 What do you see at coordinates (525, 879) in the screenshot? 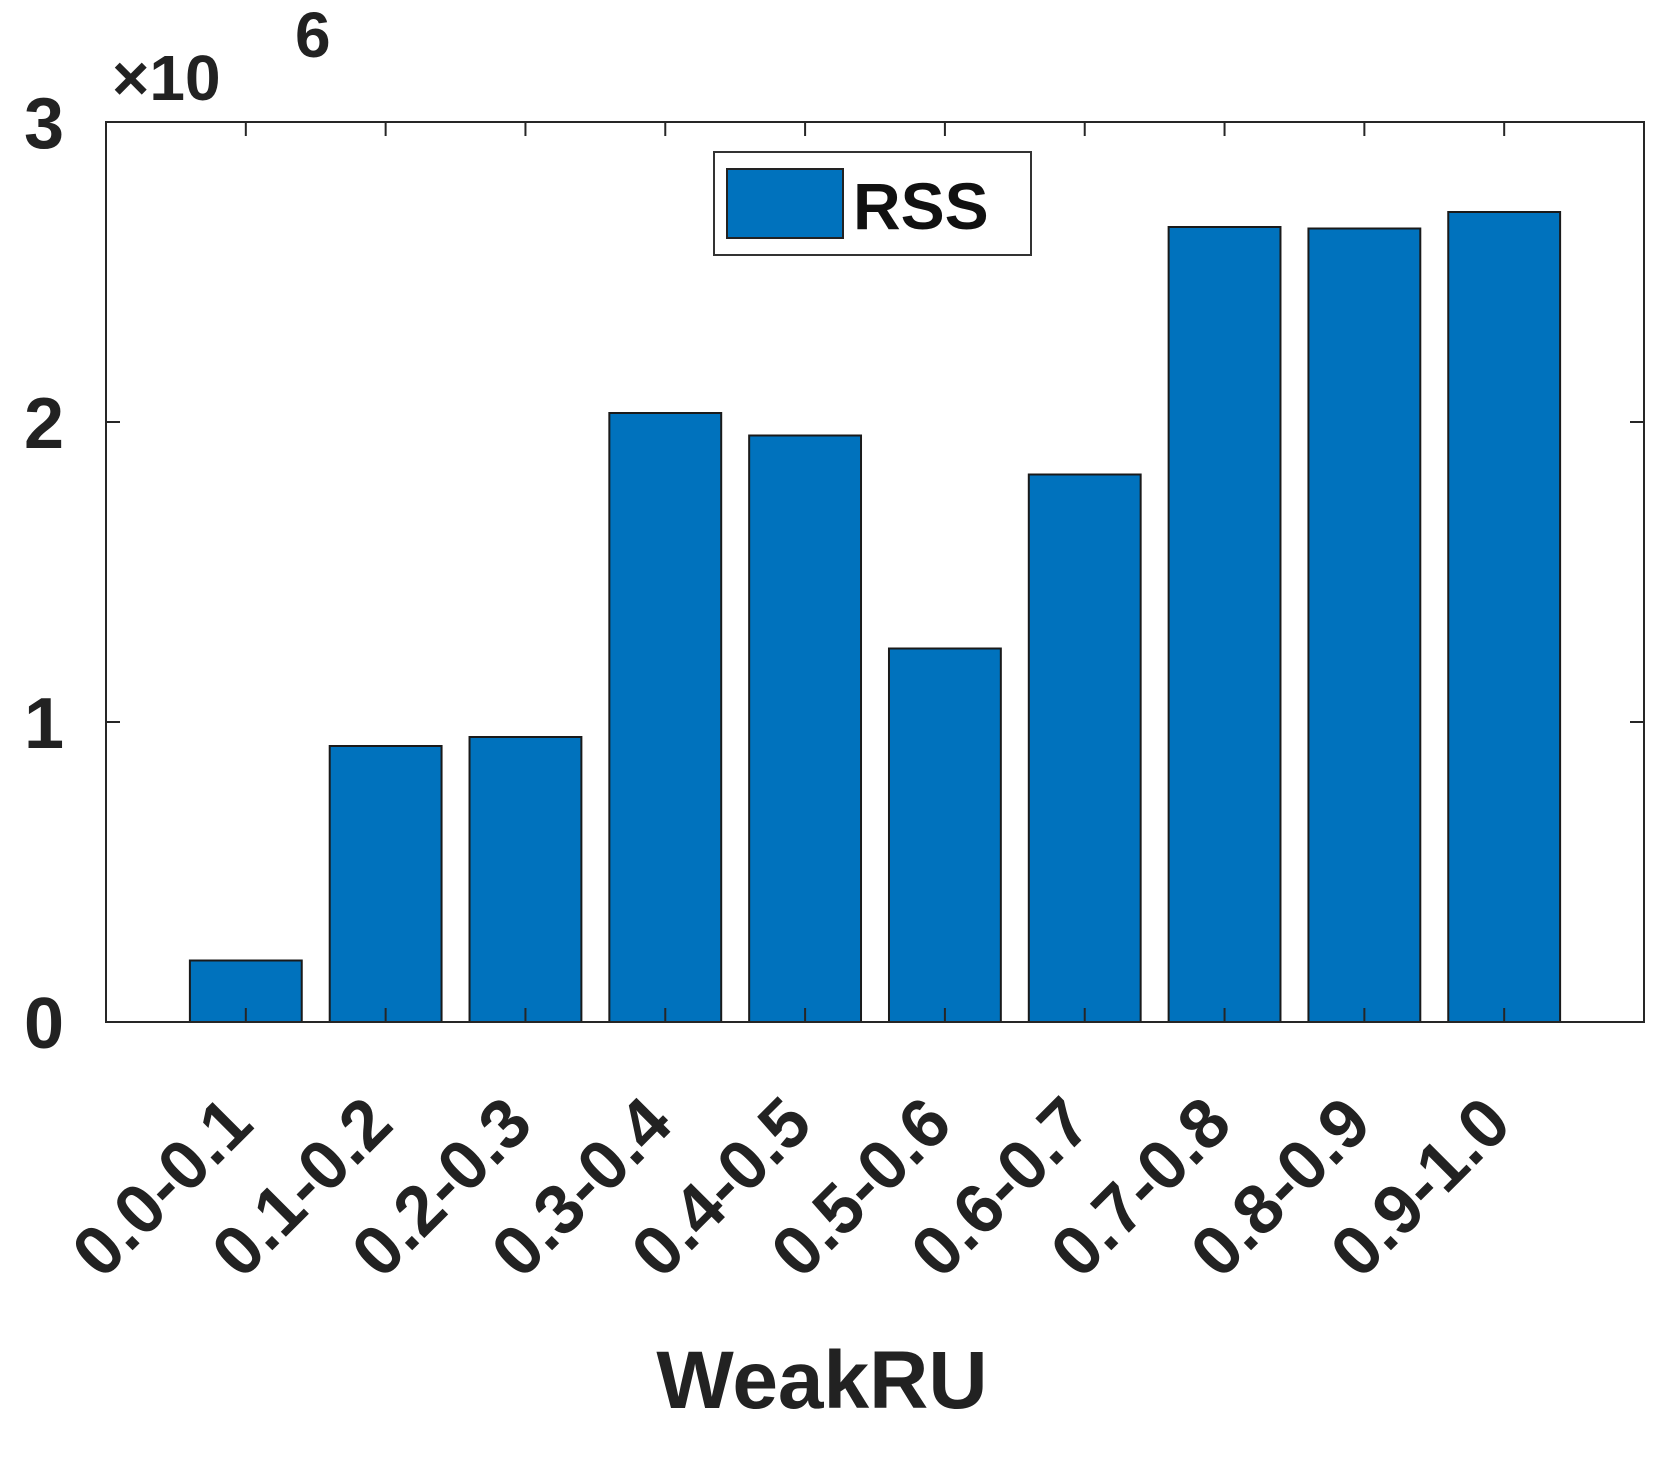
I see `bar-0.2-0.3` at bounding box center [525, 879].